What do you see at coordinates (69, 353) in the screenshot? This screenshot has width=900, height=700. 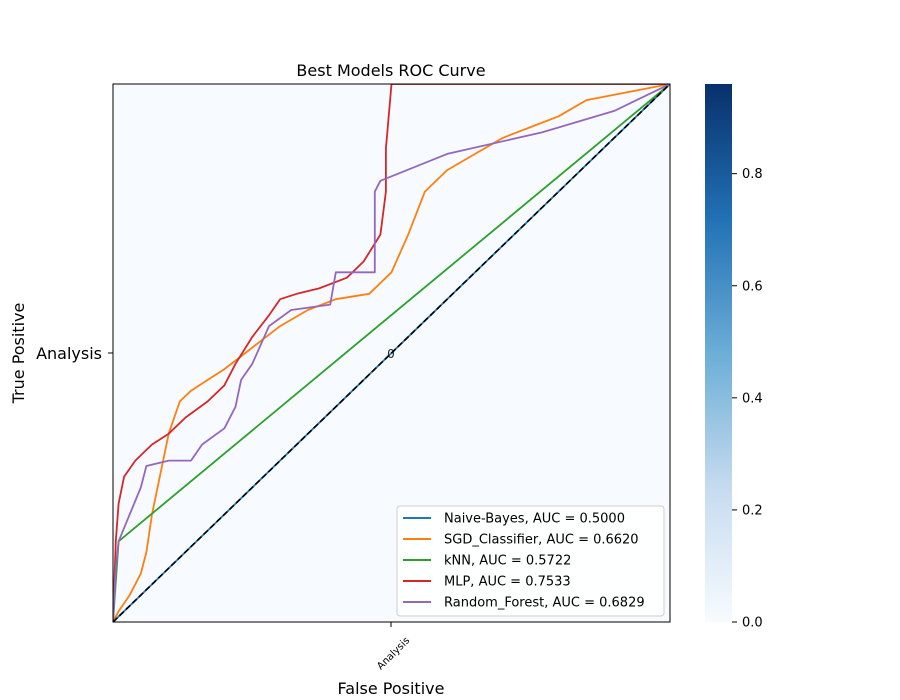 I see `y-tick-label: Analysis` at bounding box center [69, 353].